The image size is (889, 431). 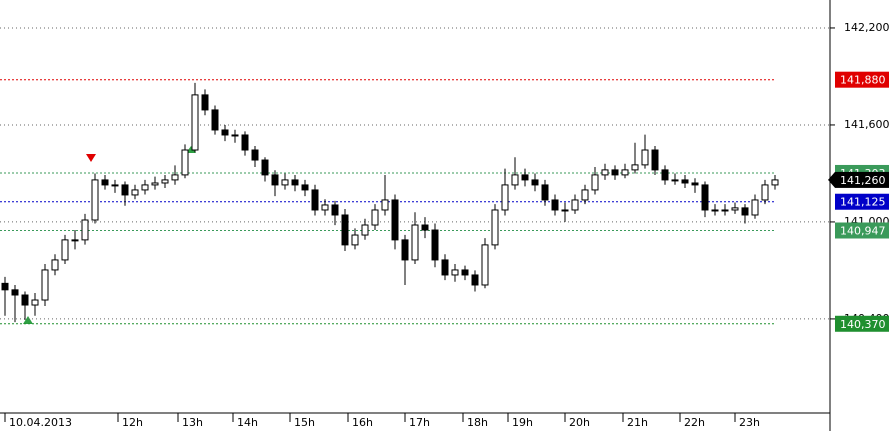 I want to click on y-tick-label: 142,200, so click(x=866, y=27).